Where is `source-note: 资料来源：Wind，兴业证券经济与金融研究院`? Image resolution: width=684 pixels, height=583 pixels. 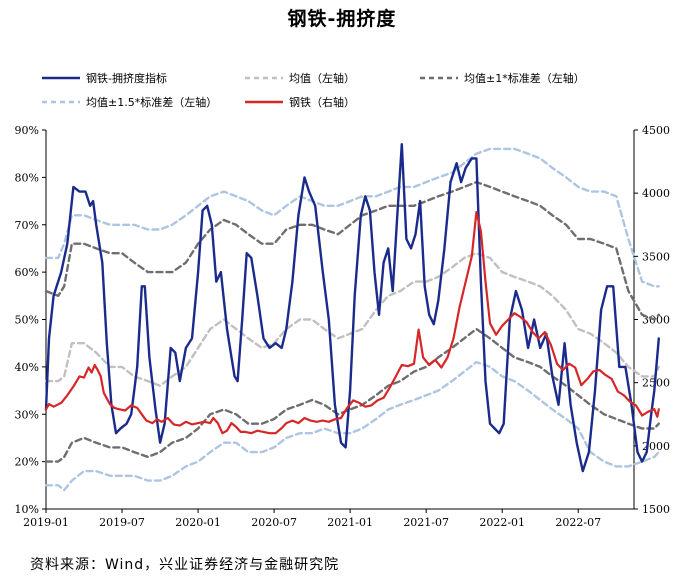 source-note: 资料来源：Wind，兴业证券经济与金融研究院 is located at coordinates (185, 565).